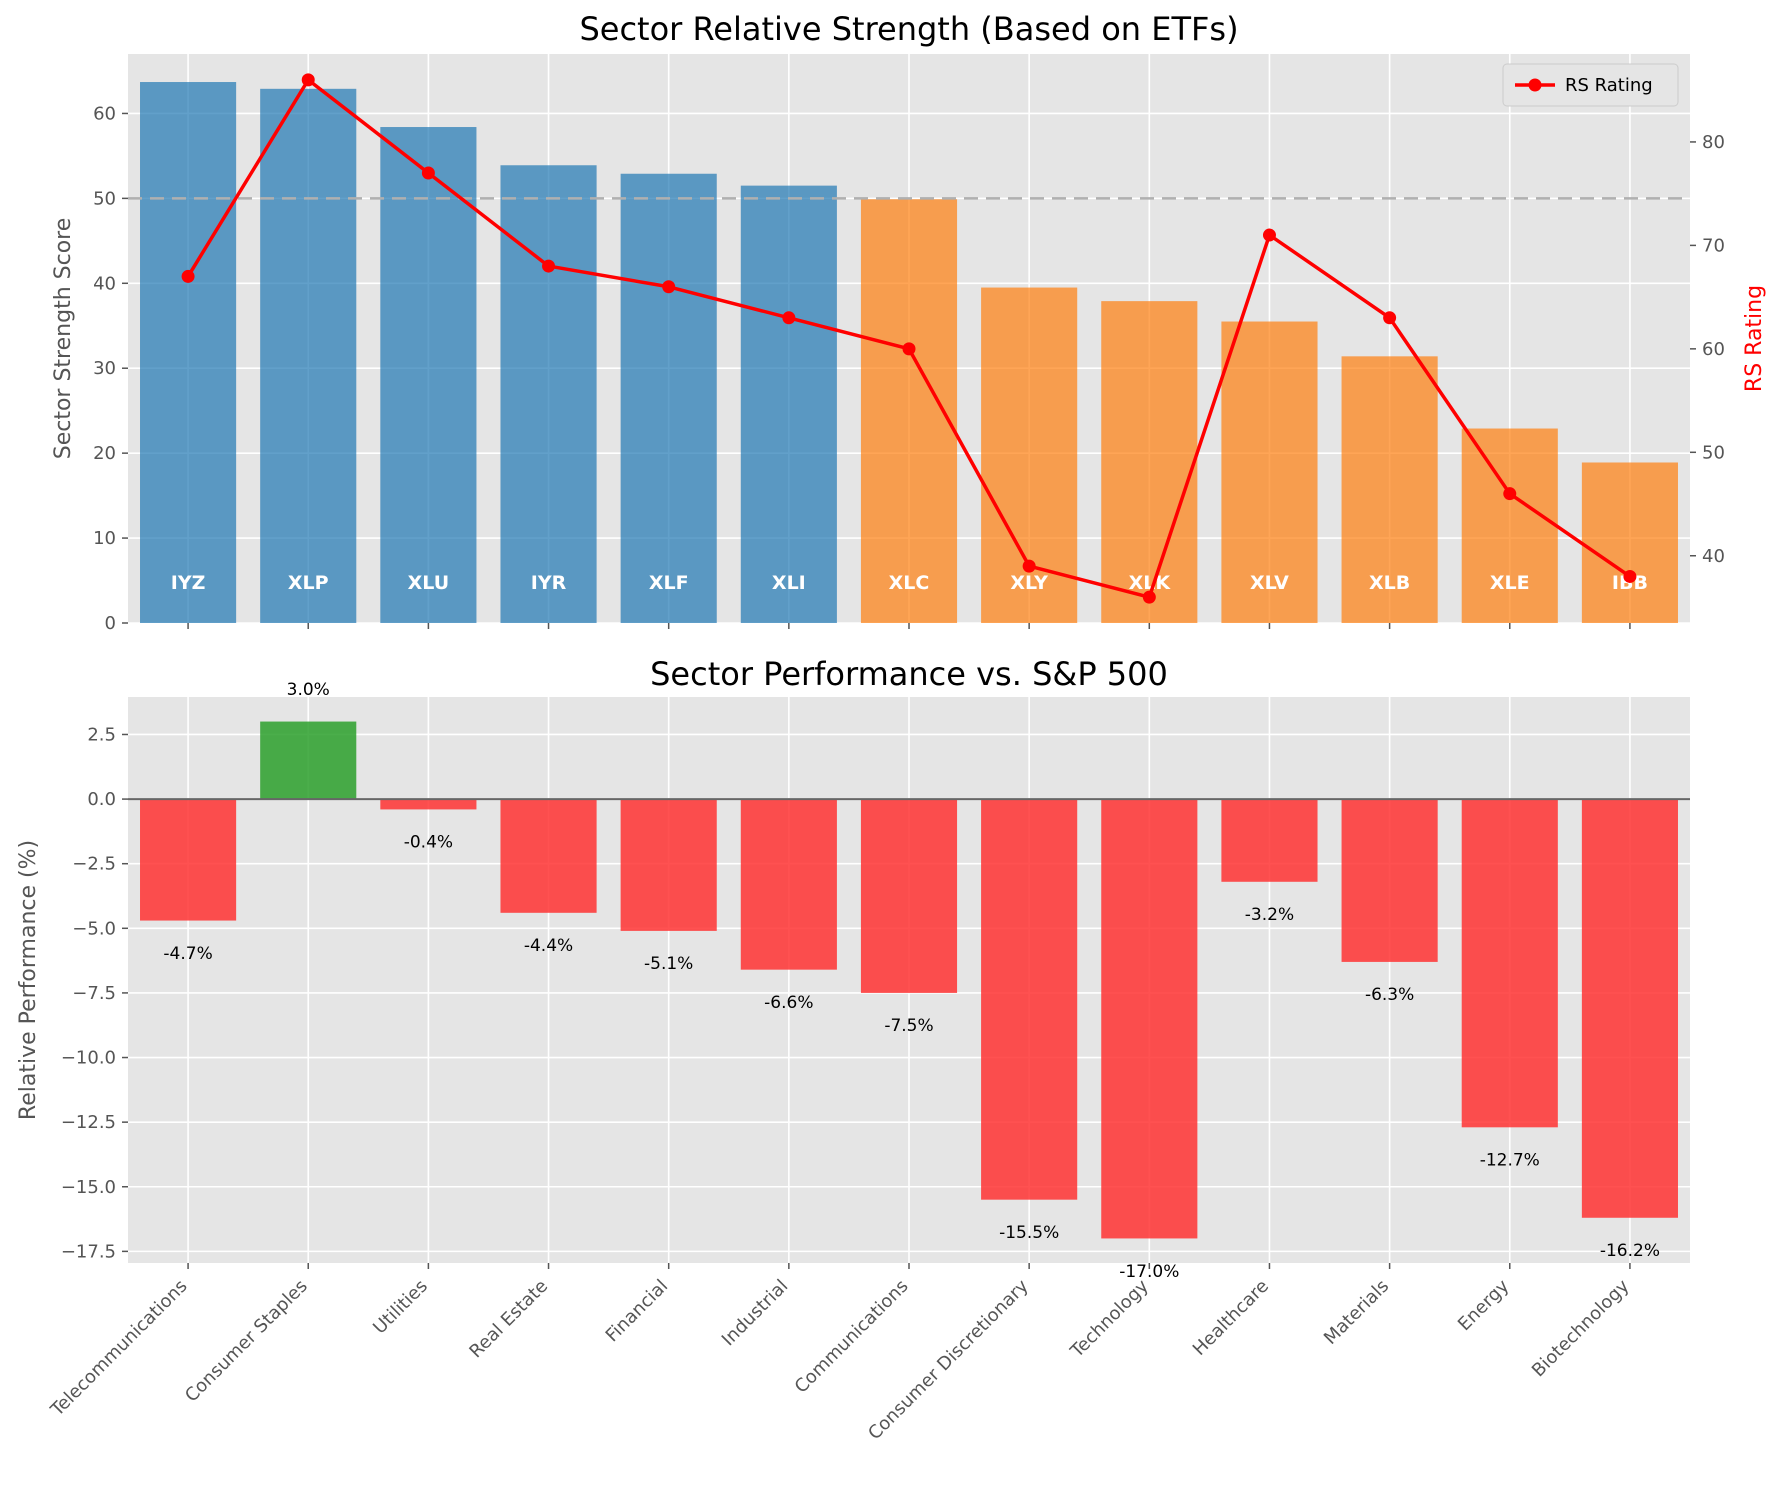  I want to click on top-y-ticks: 0 10 20 30 40 50 60, so click(110, 368).